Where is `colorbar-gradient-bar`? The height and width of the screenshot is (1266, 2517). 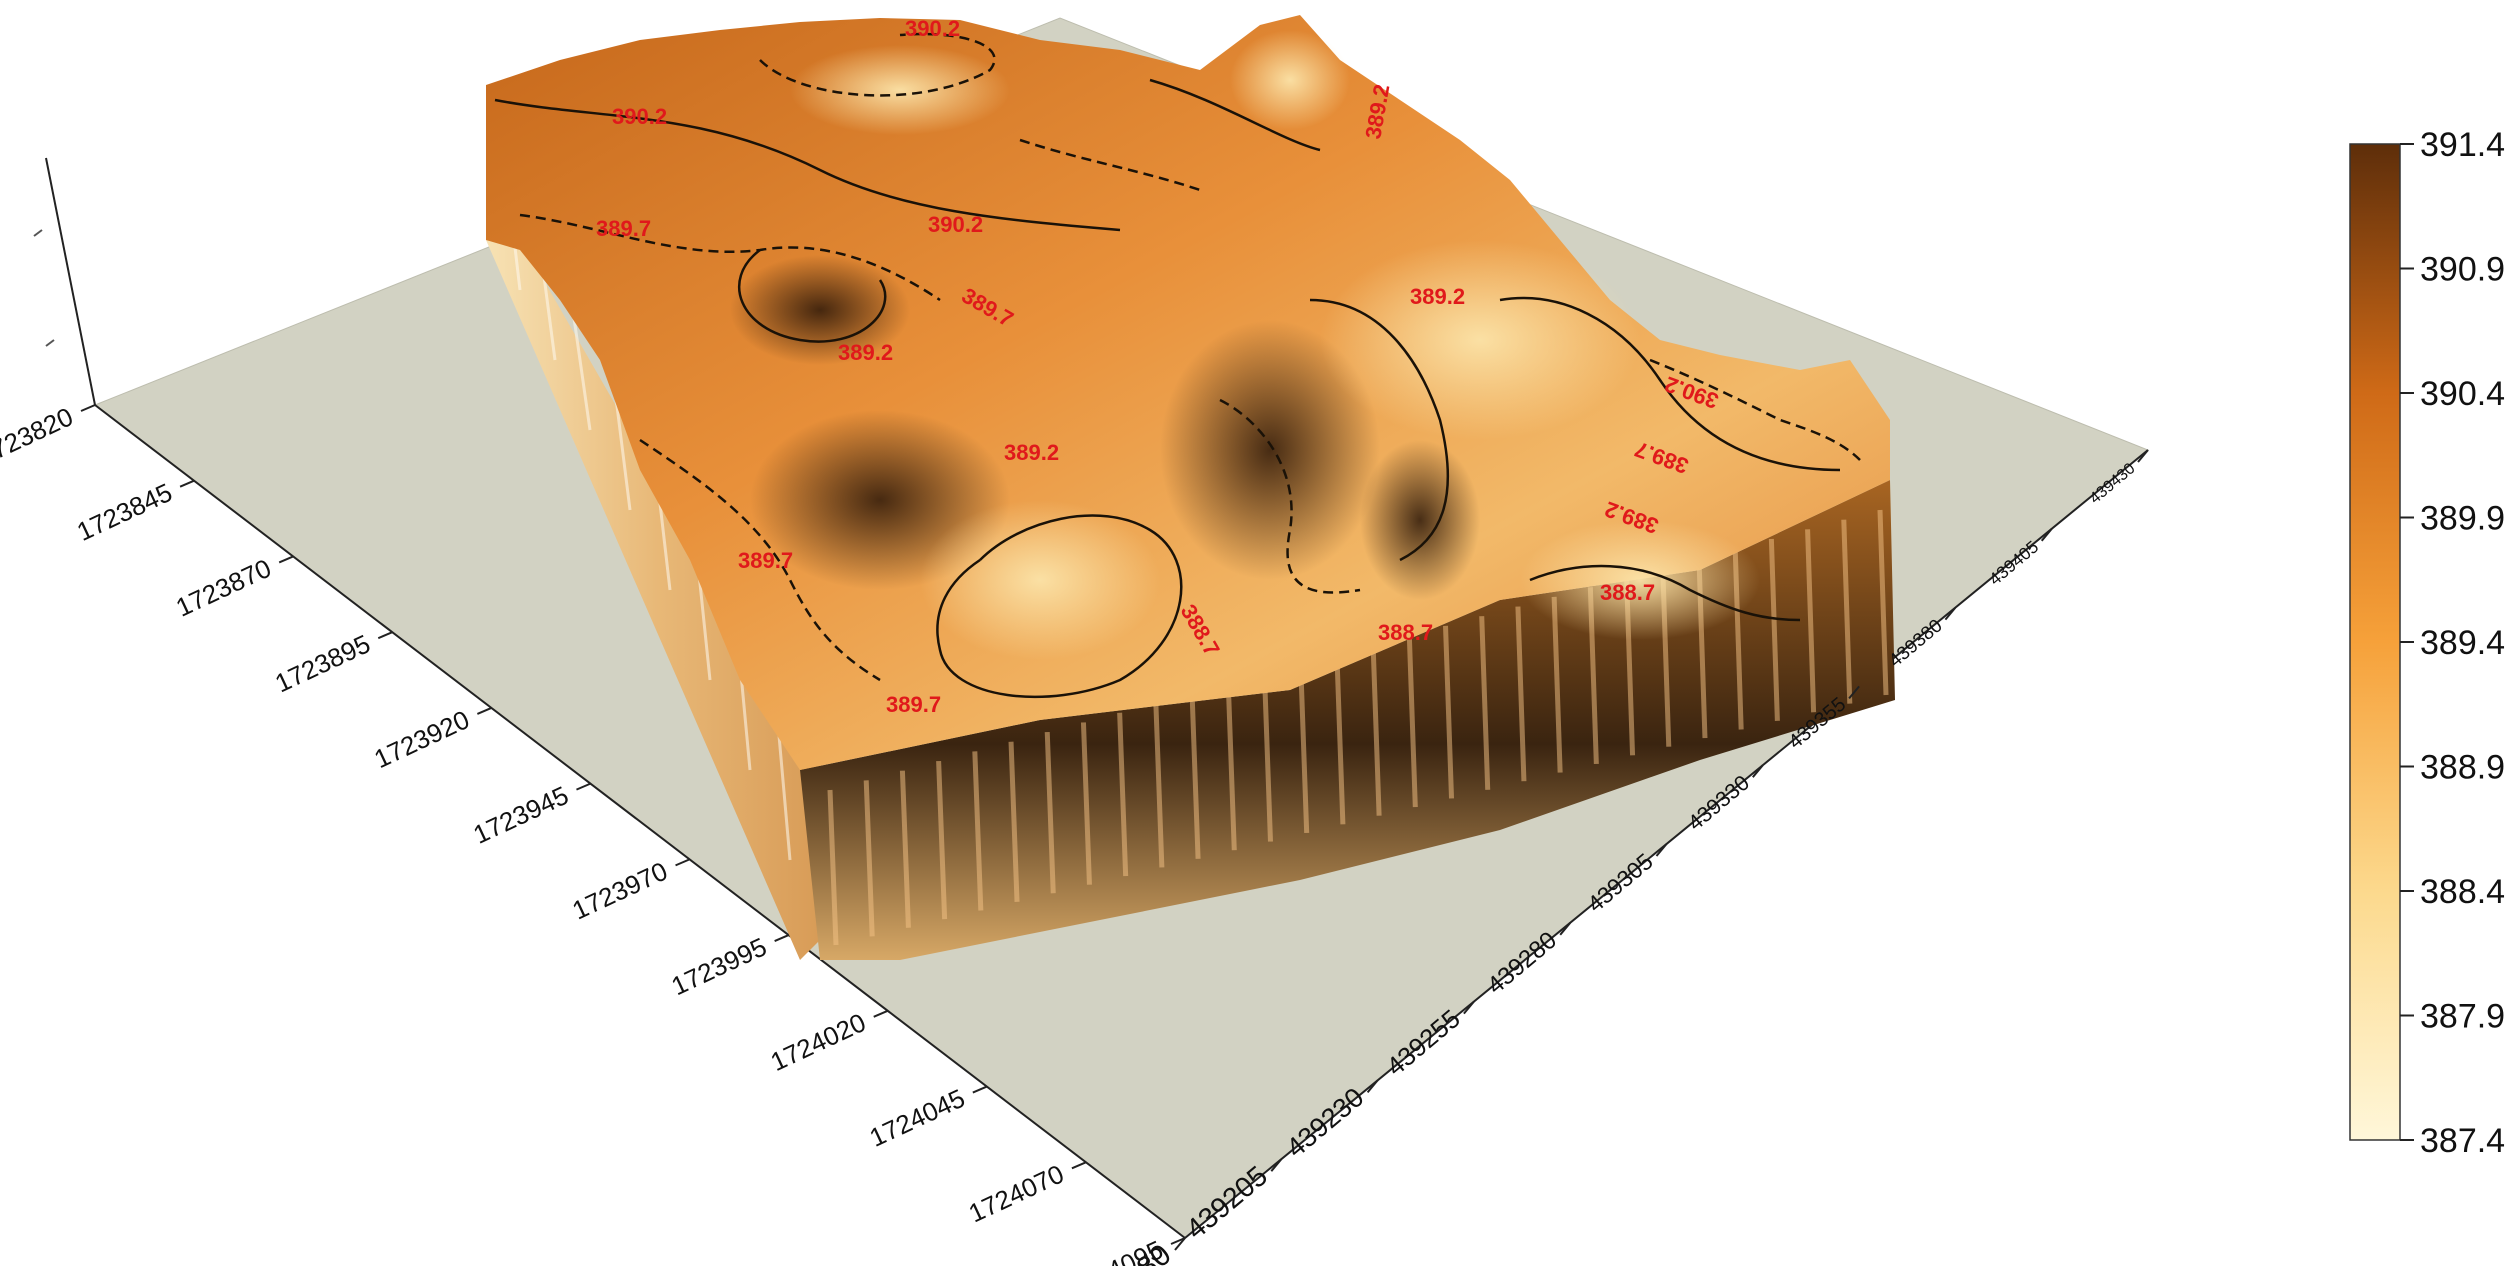 colorbar-gradient-bar is located at coordinates (2375, 642).